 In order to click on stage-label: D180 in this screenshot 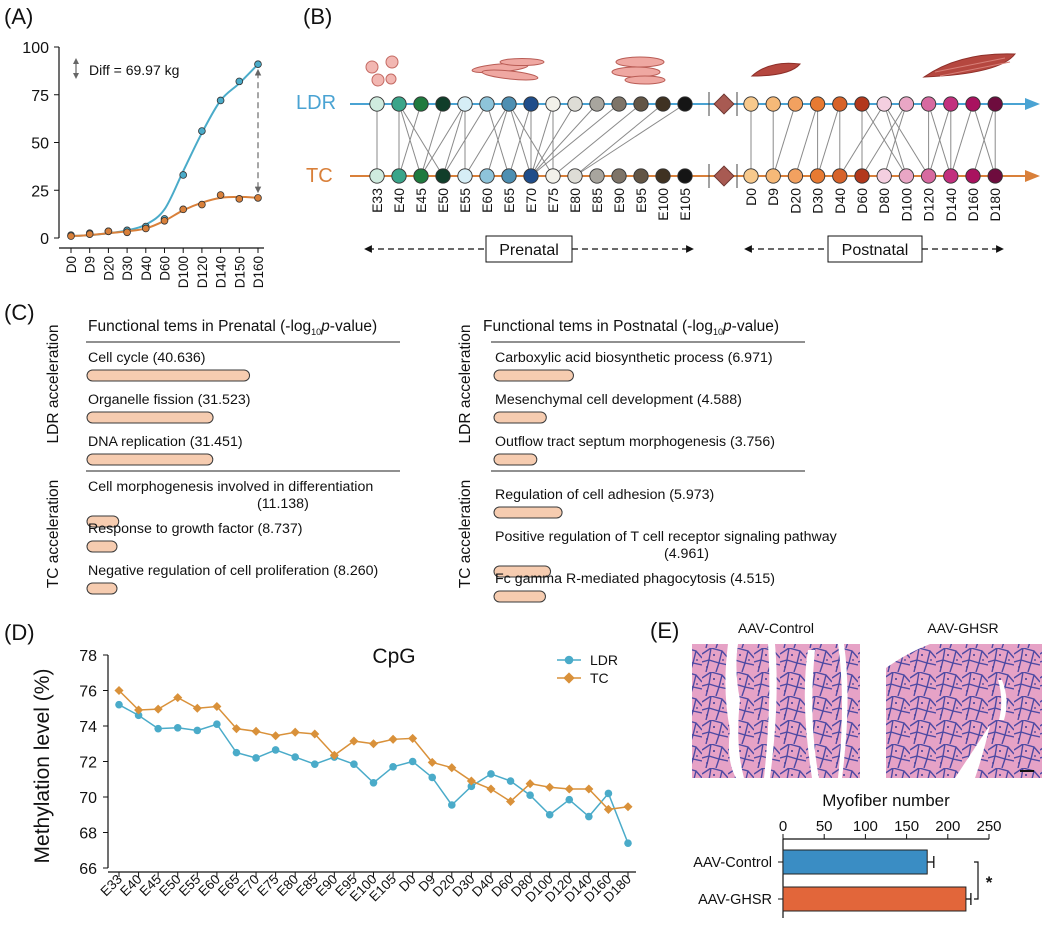, I will do `click(995, 205)`.